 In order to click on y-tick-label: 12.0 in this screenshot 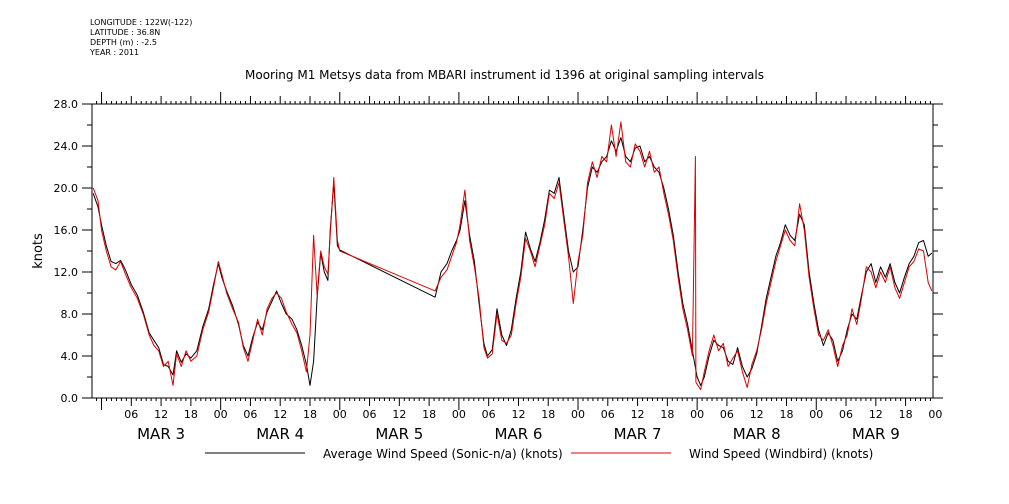, I will do `click(66, 272)`.